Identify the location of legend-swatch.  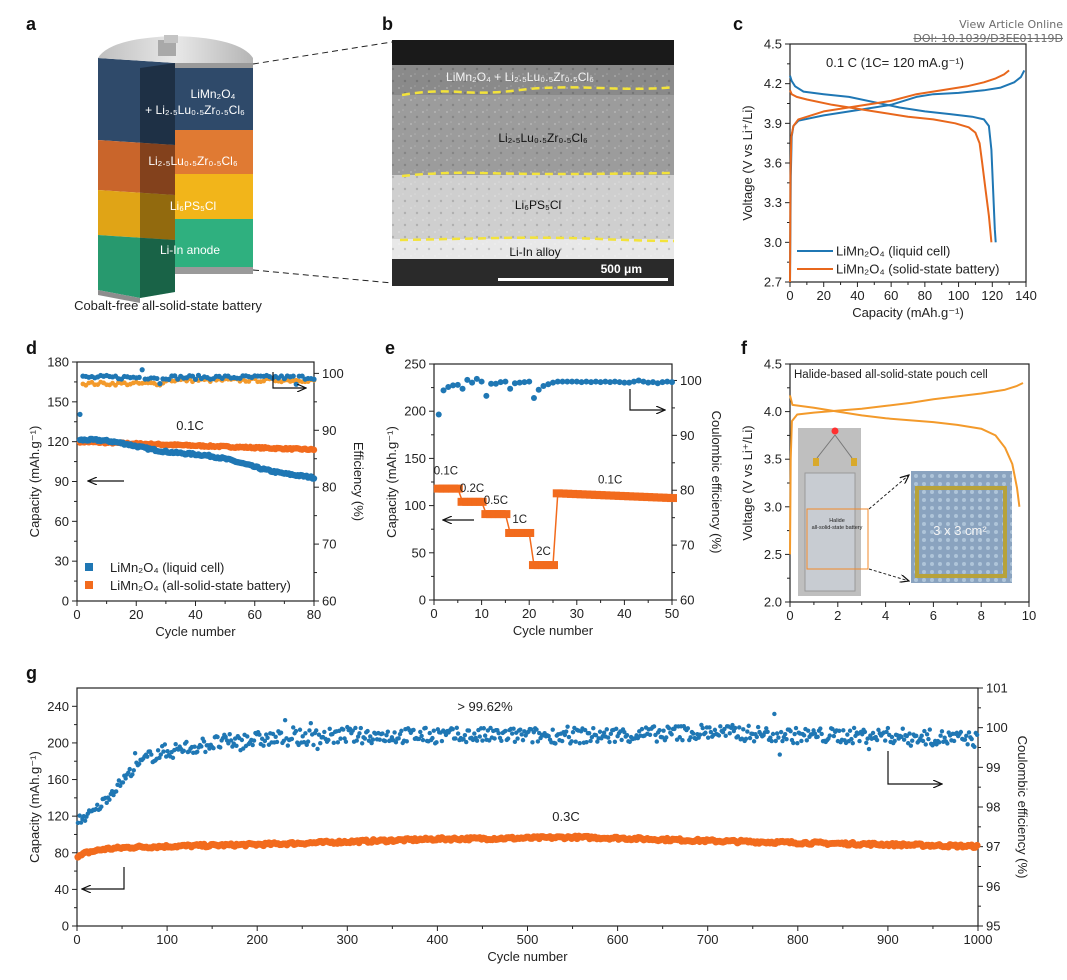
(89, 585).